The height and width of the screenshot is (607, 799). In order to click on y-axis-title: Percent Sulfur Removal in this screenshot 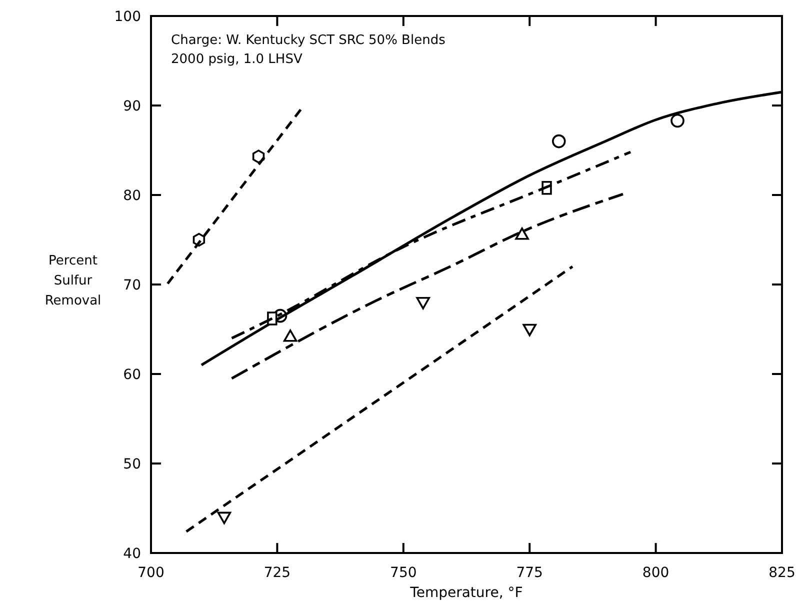, I will do `click(73, 281)`.